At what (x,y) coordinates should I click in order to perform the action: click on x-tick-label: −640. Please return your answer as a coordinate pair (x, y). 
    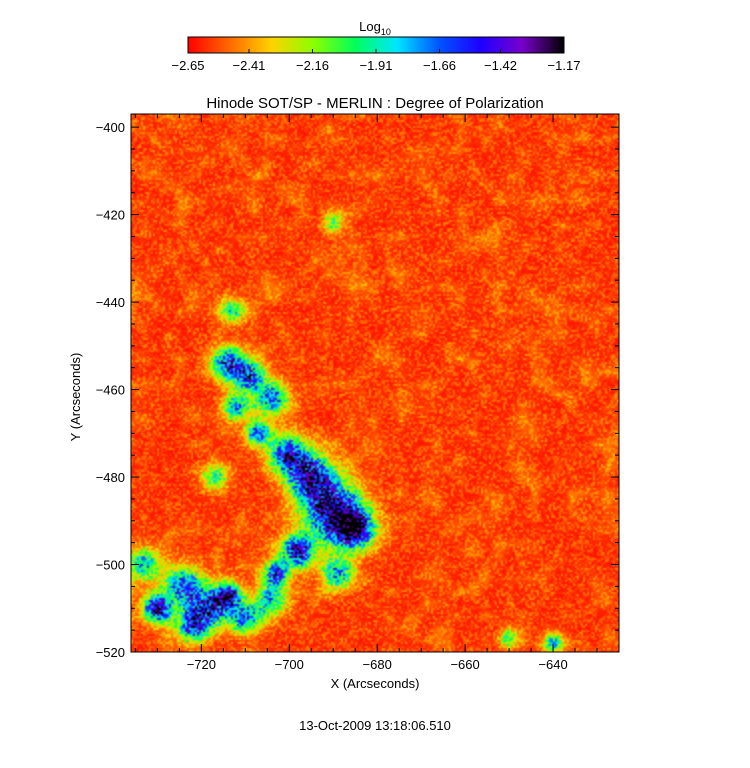
    Looking at the image, I should click on (552, 664).